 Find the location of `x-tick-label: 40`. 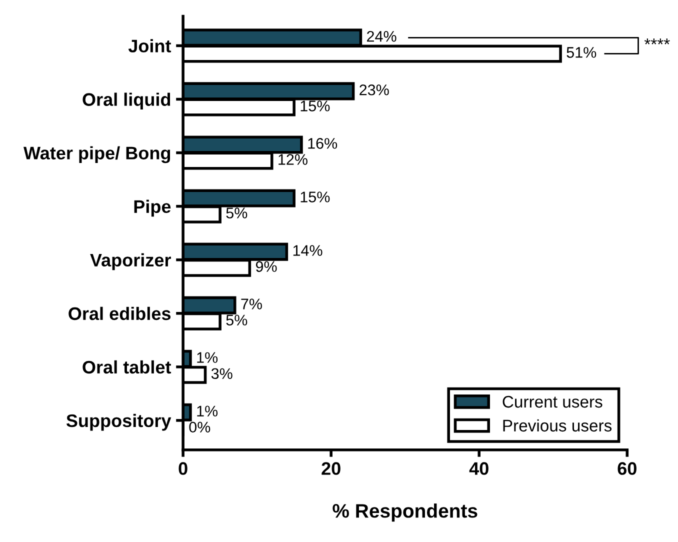

x-tick-label: 40 is located at coordinates (478, 468).